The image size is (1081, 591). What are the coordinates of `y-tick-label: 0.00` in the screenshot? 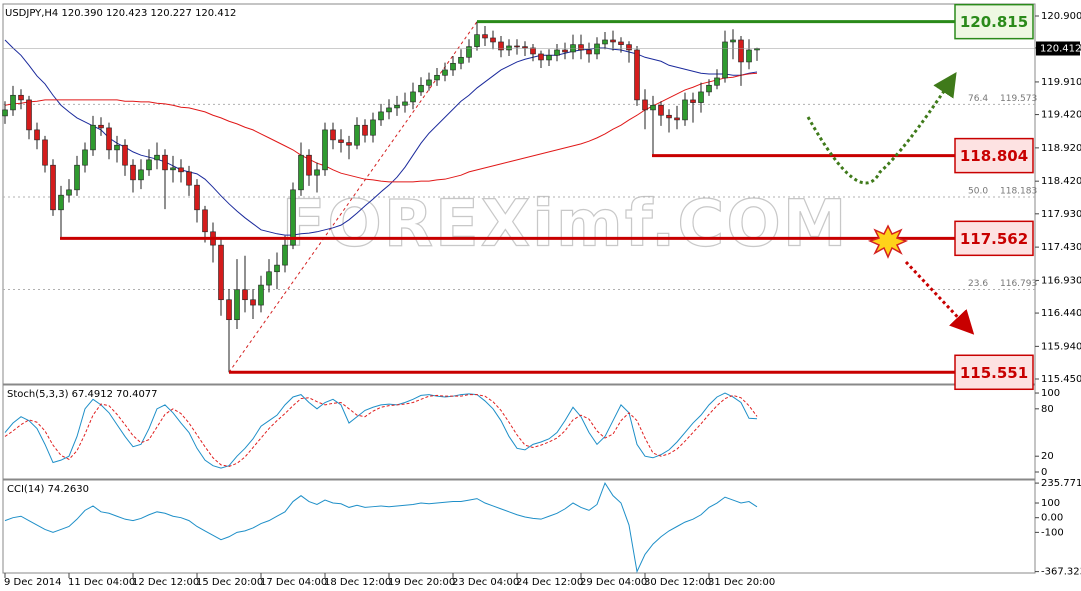 It's located at (1052, 518).